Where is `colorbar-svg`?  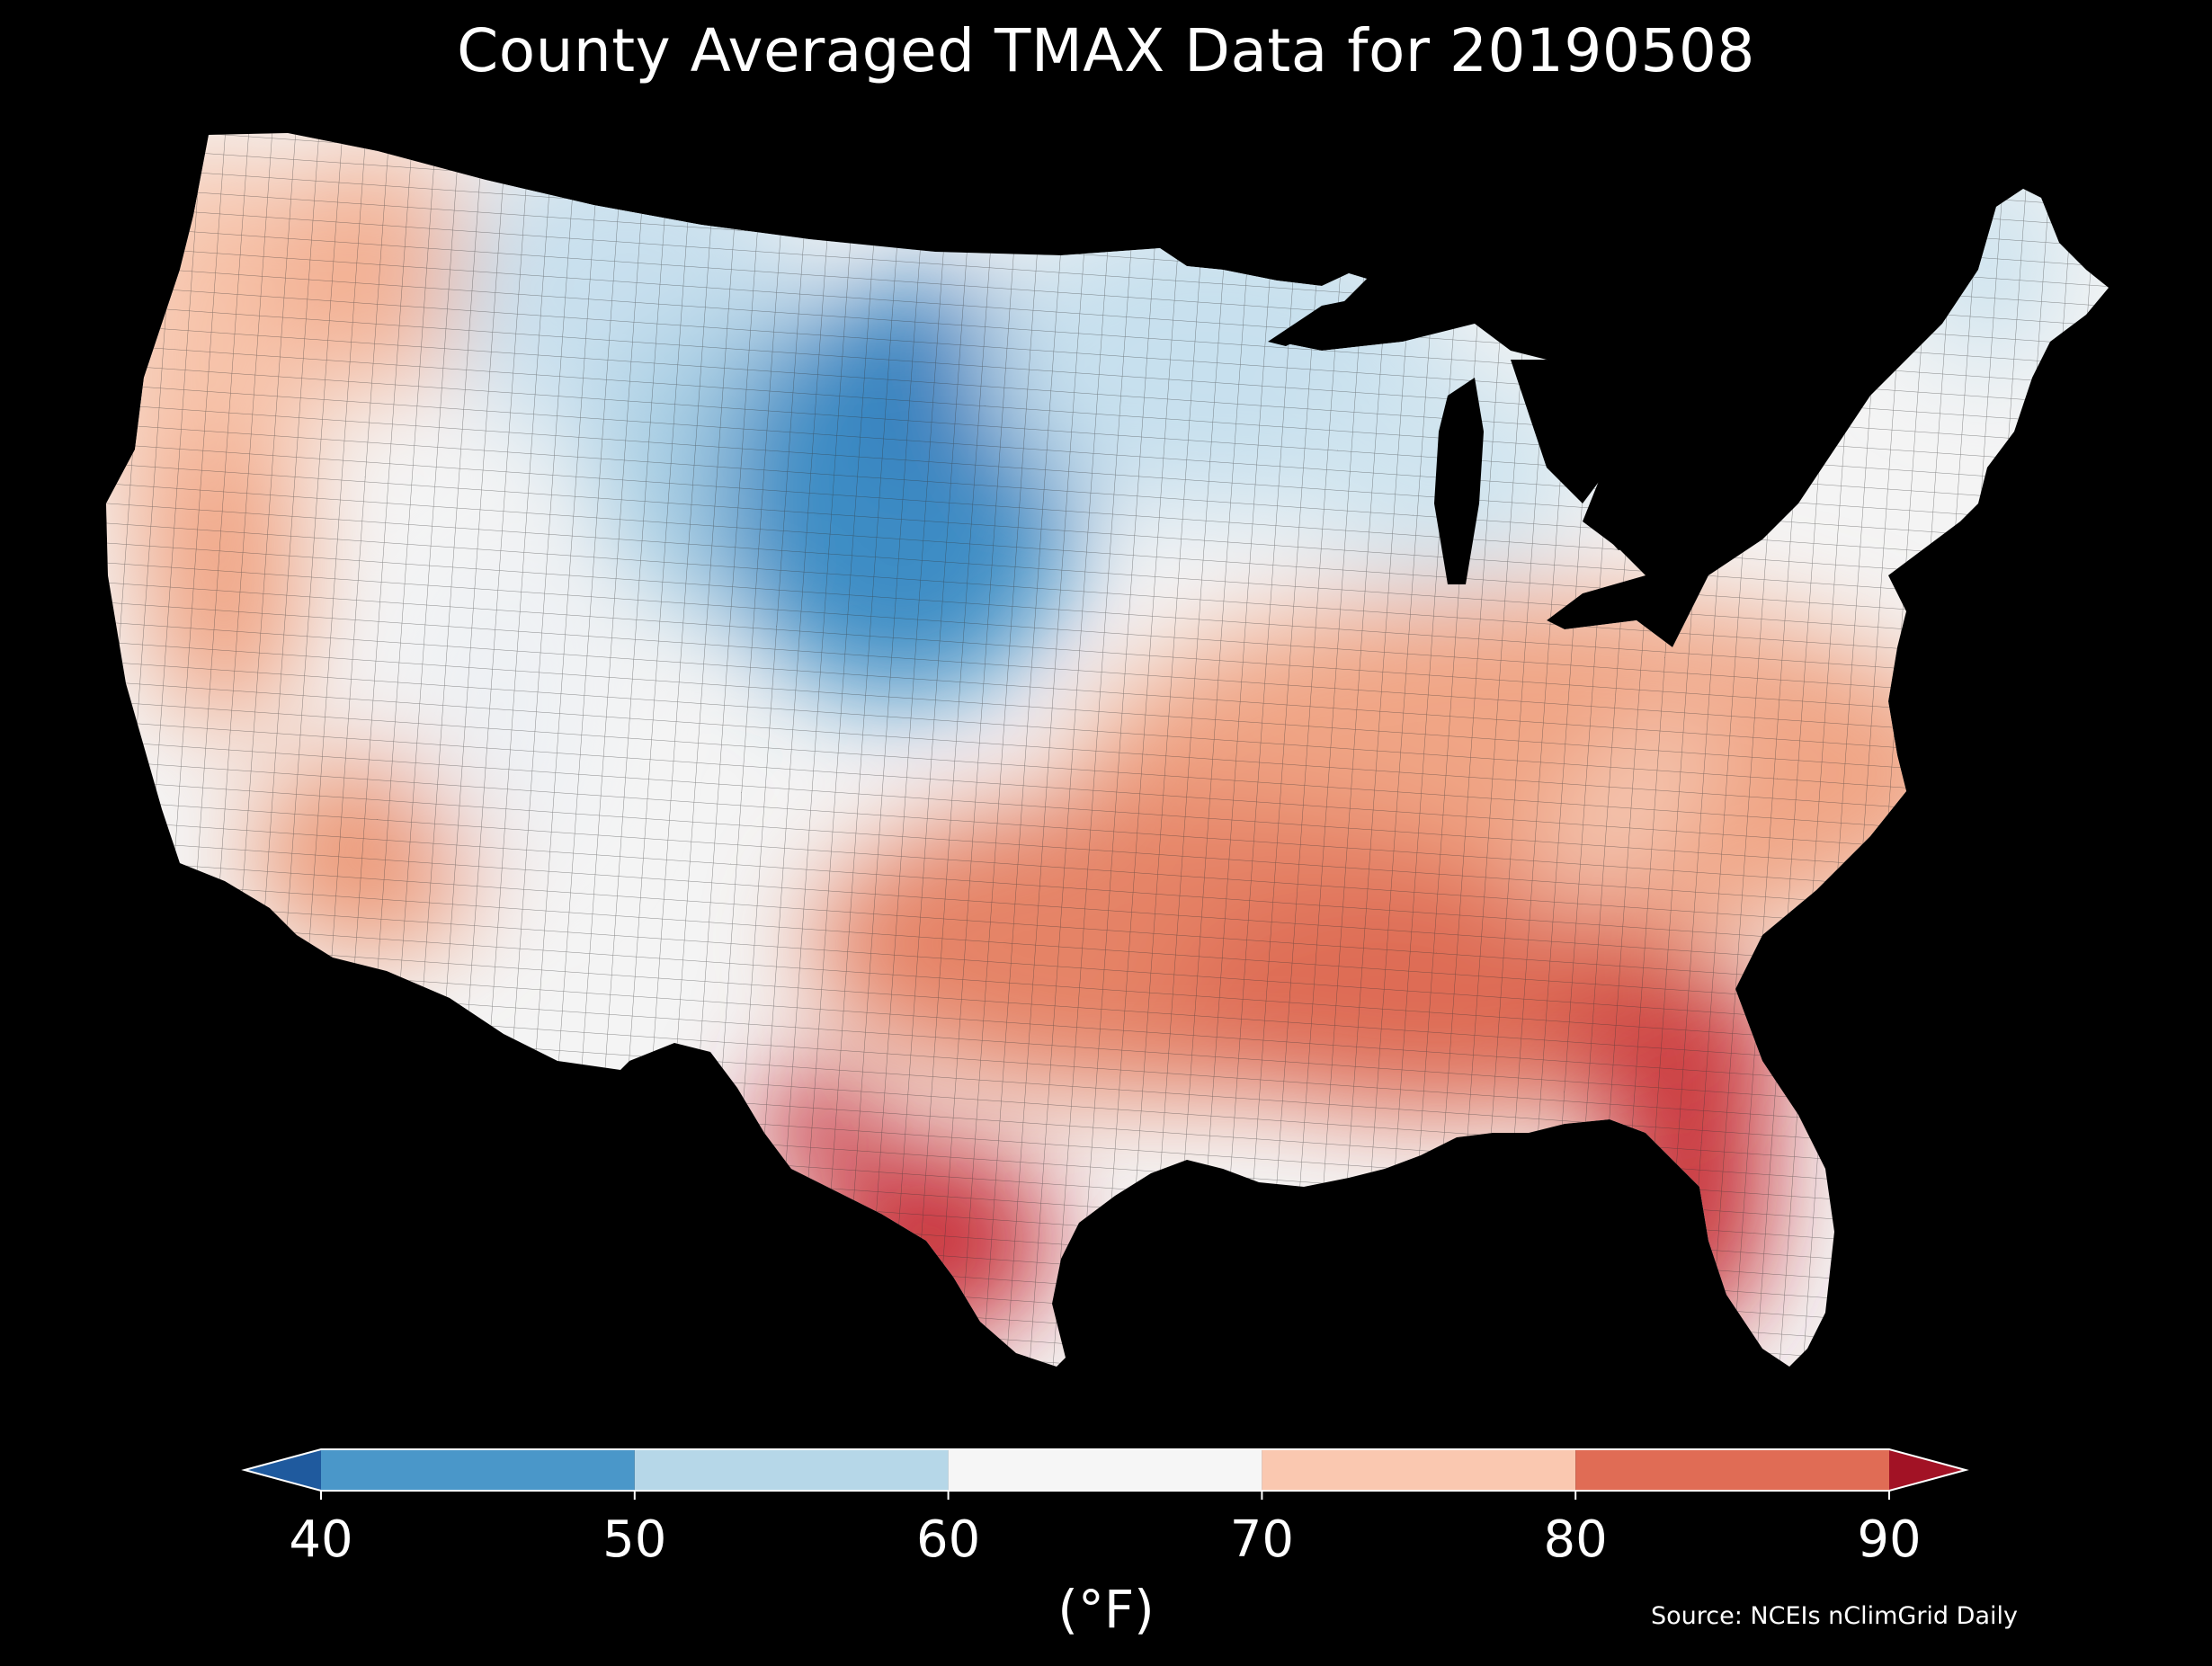 colorbar-svg is located at coordinates (1105, 1474).